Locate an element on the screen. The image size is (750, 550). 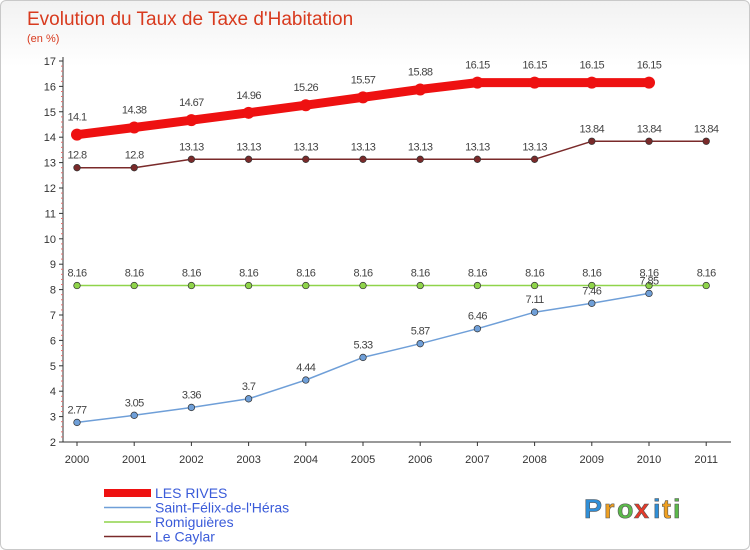
chart-subtitle: (en %) is located at coordinates (43, 39).